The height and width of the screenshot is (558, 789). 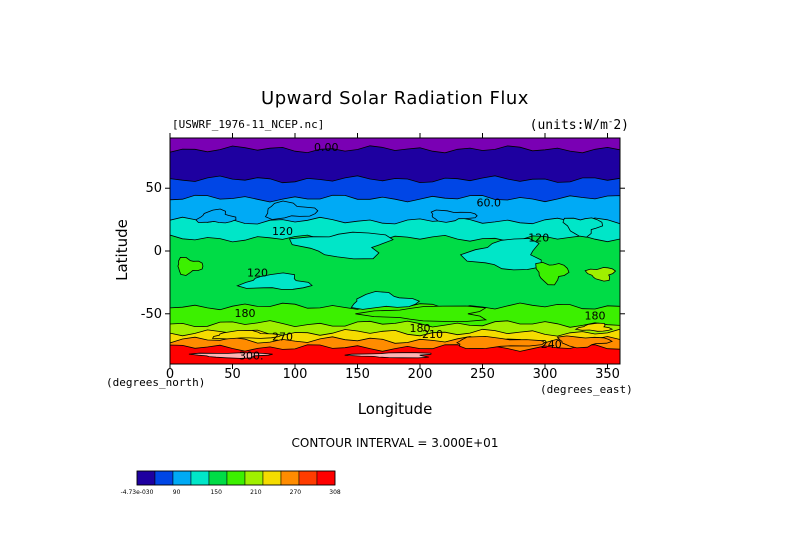 What do you see at coordinates (296, 492) in the screenshot?
I see `colorbar-label: 270` at bounding box center [296, 492].